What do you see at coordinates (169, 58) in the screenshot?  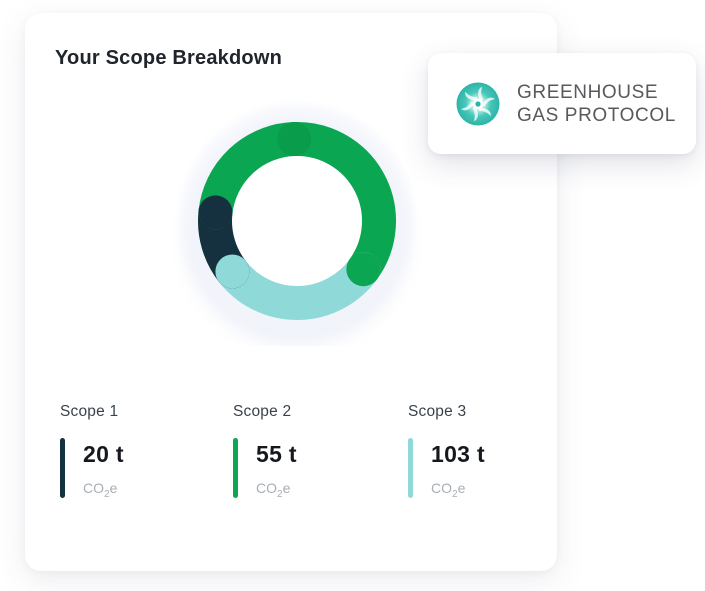 I see `card-title: Your Scope Breakdown` at bounding box center [169, 58].